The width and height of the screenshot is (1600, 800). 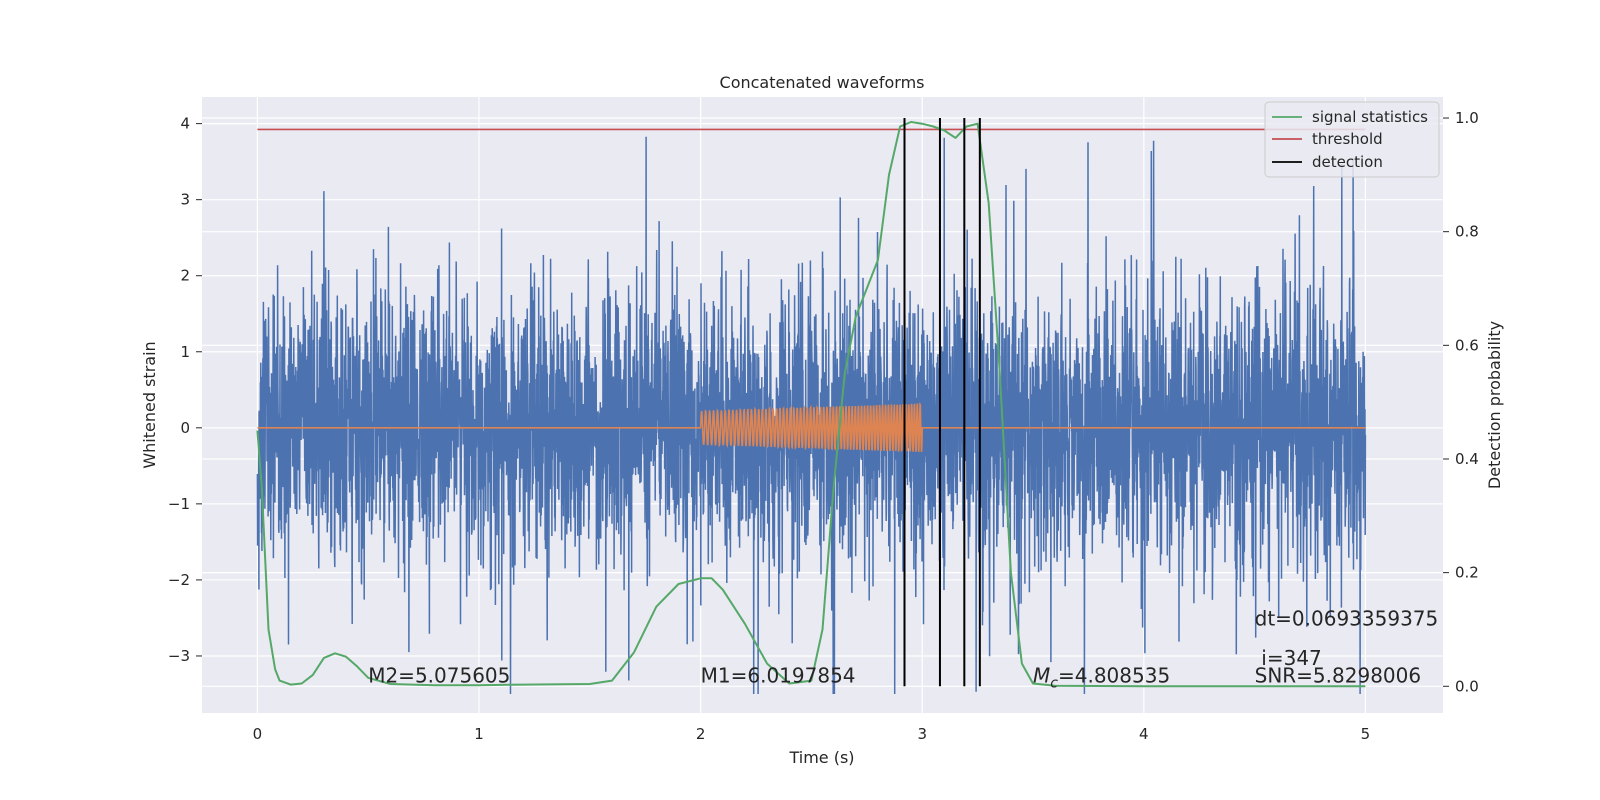 I want to click on y-tick-label: 2, so click(x=185, y=276).